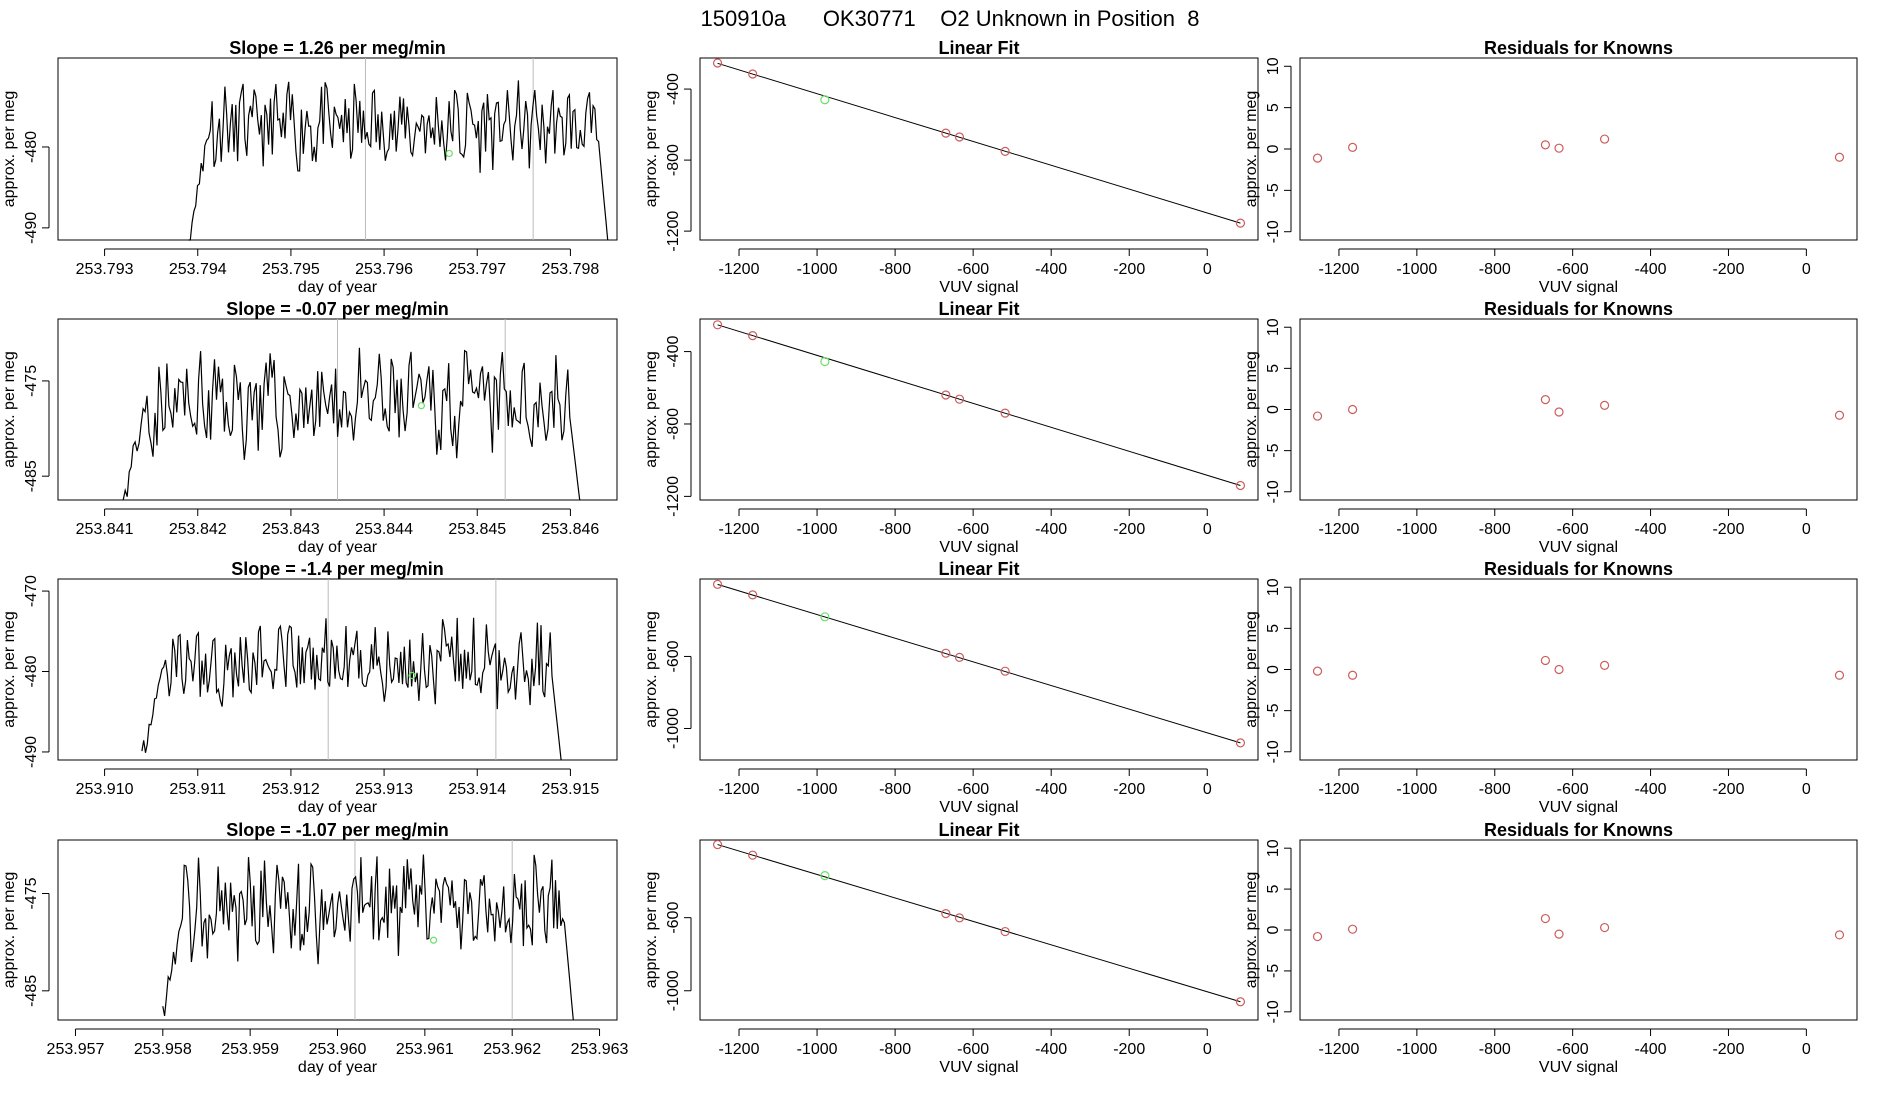 The width and height of the screenshot is (1900, 1100). I want to click on y-tick-label: -475, so click(31, 381).